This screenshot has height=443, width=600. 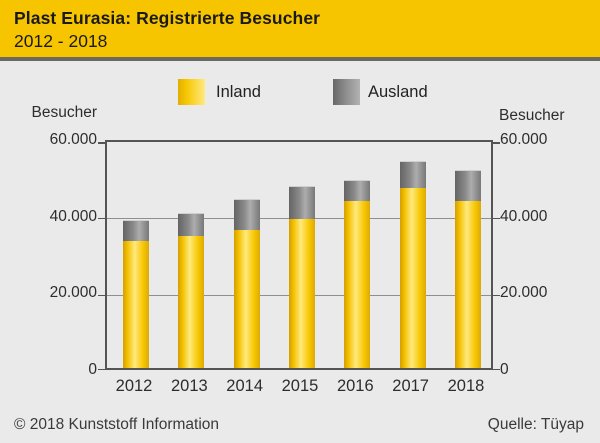 What do you see at coordinates (532, 115) in the screenshot?
I see `y-axis-title-right: Besucher` at bounding box center [532, 115].